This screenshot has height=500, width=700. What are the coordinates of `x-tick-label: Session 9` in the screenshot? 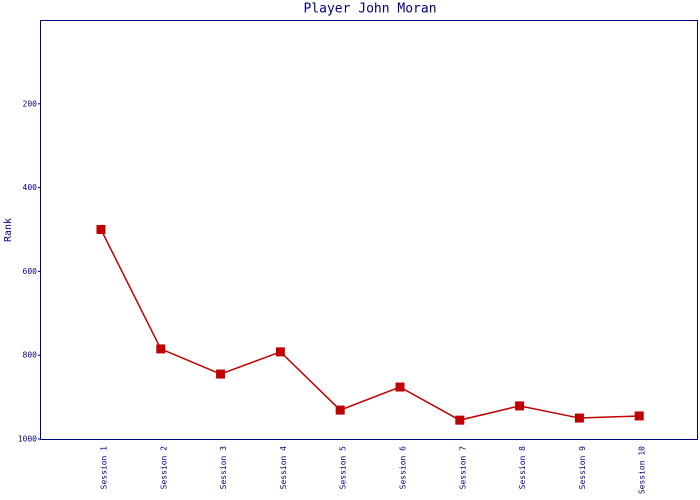 It's located at (582, 468).